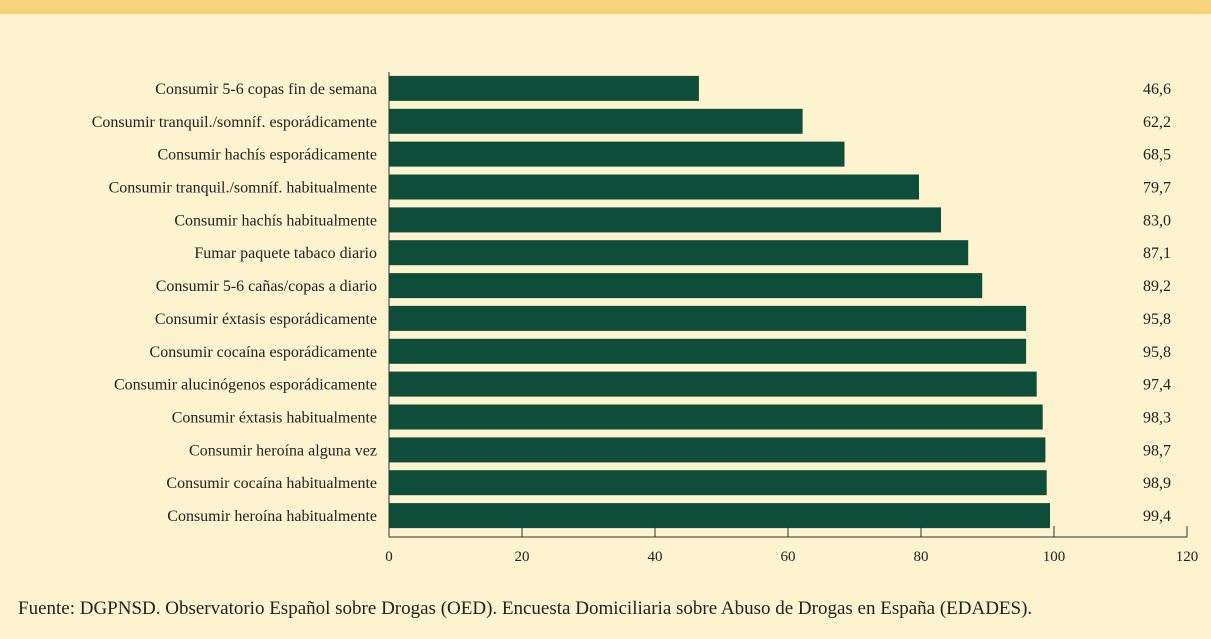 Image resolution: width=1211 pixels, height=639 pixels. What do you see at coordinates (268, 155) in the screenshot?
I see `category-label: Consumir hachís esporádicamente` at bounding box center [268, 155].